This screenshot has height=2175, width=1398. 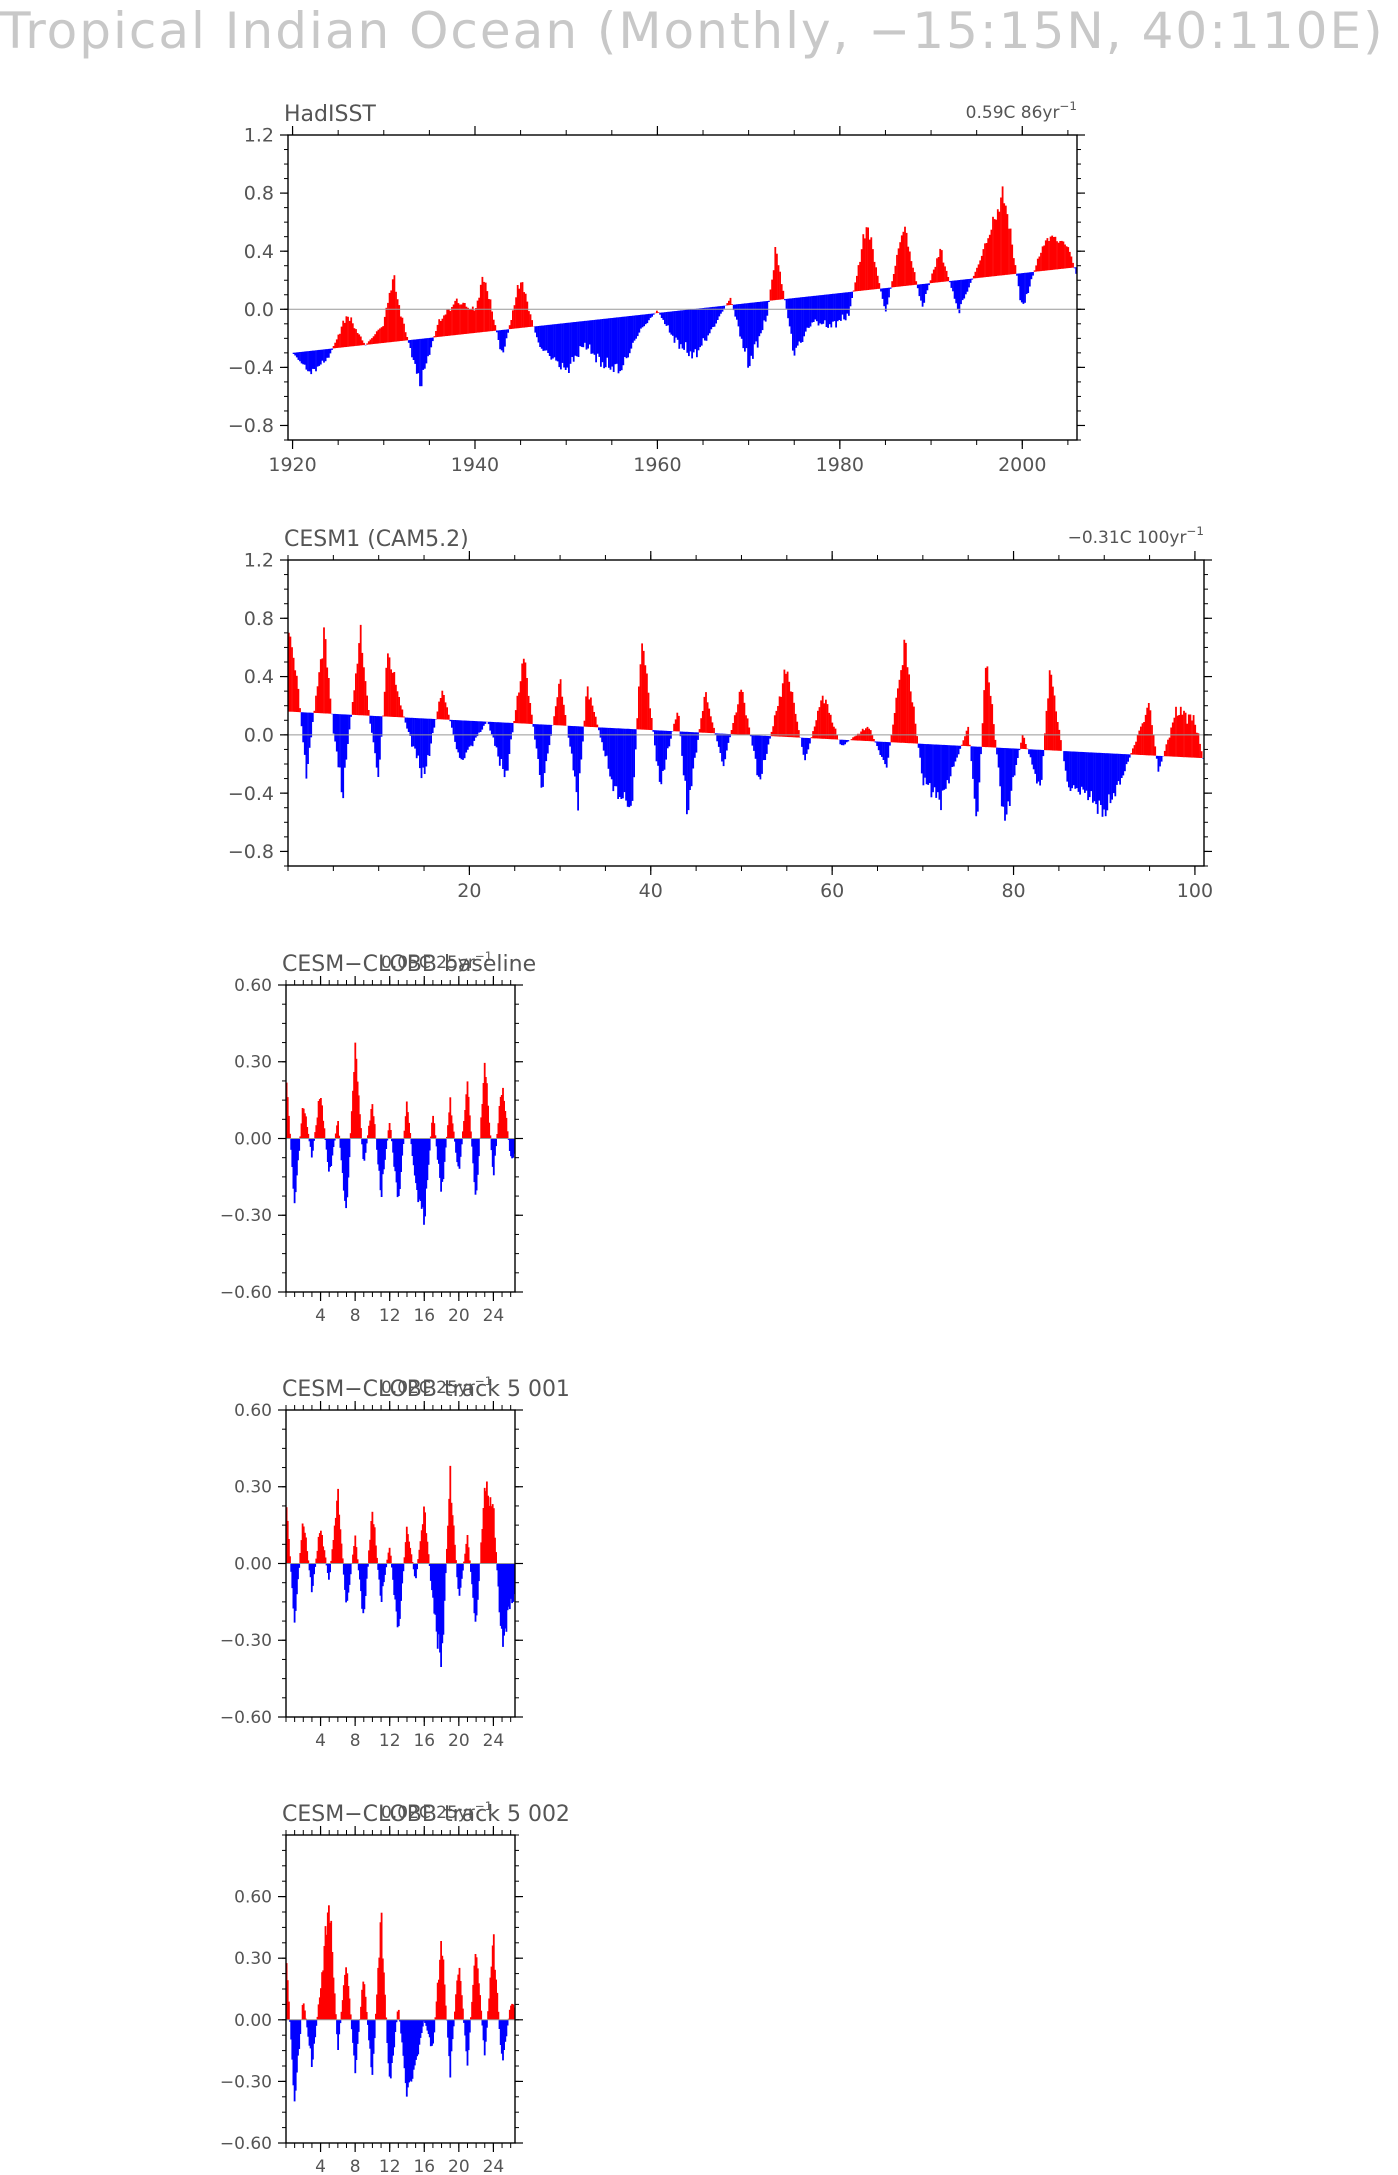 What do you see at coordinates (475, 465) in the screenshot?
I see `x-tick-label: 1940` at bounding box center [475, 465].